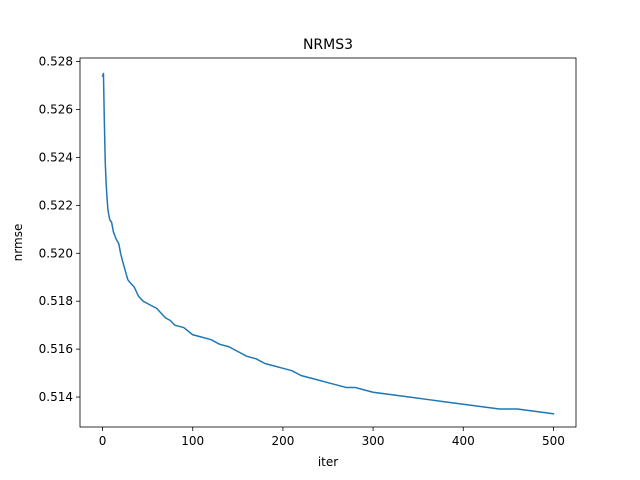 The image size is (640, 480). What do you see at coordinates (56, 397) in the screenshot?
I see `y-tick-label: 0.514` at bounding box center [56, 397].